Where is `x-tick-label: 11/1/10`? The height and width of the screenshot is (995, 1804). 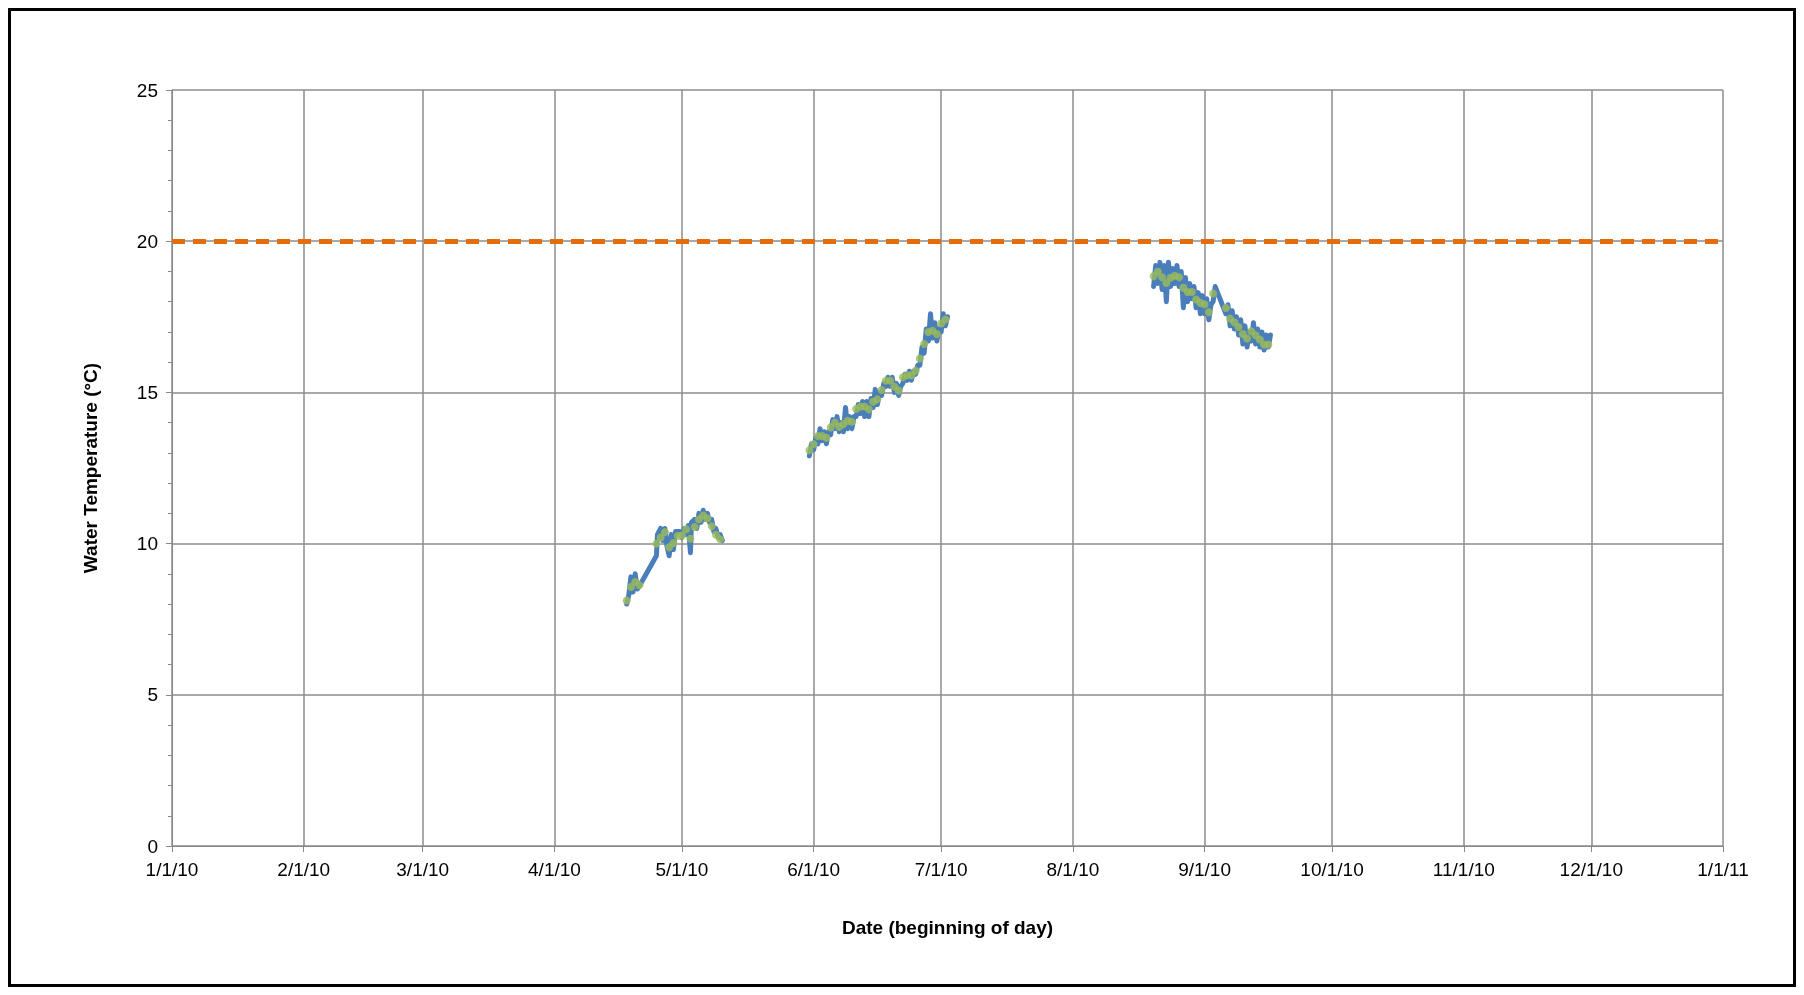
x-tick-label: 11/1/10 is located at coordinates (1463, 869).